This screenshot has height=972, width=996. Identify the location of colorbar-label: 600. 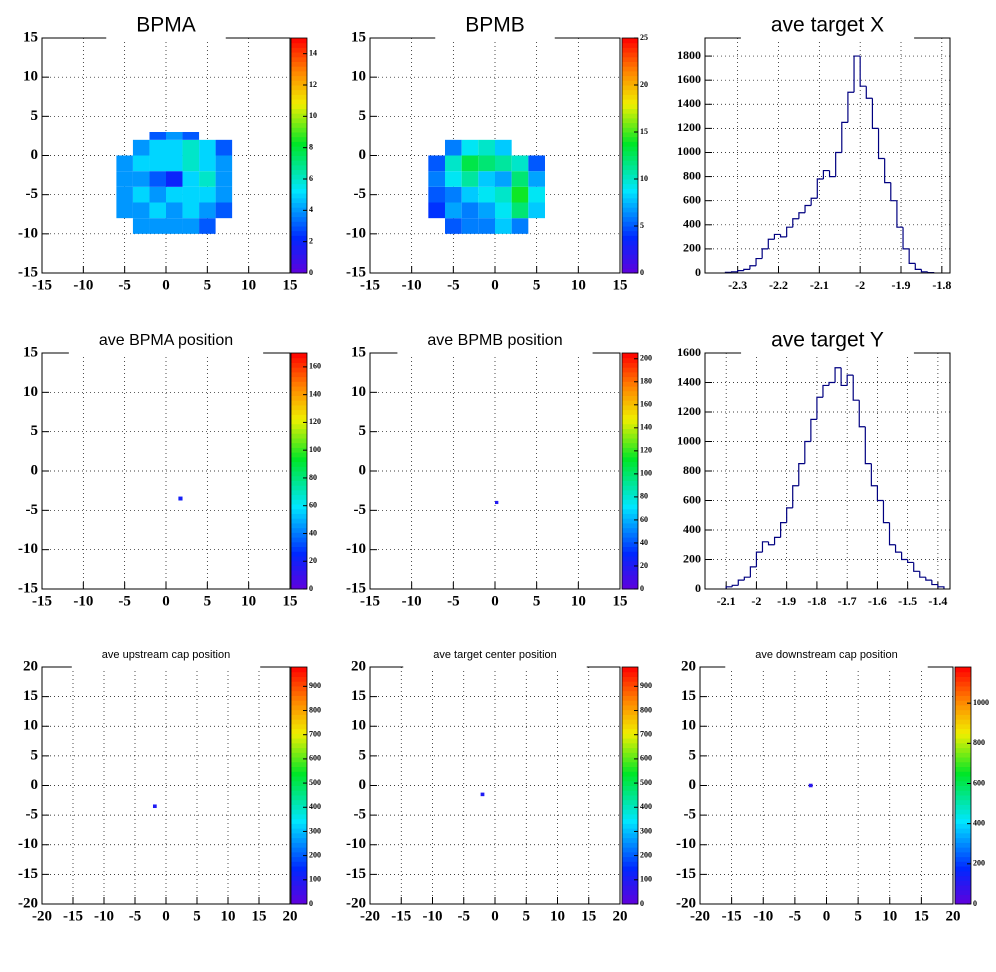
(315, 758).